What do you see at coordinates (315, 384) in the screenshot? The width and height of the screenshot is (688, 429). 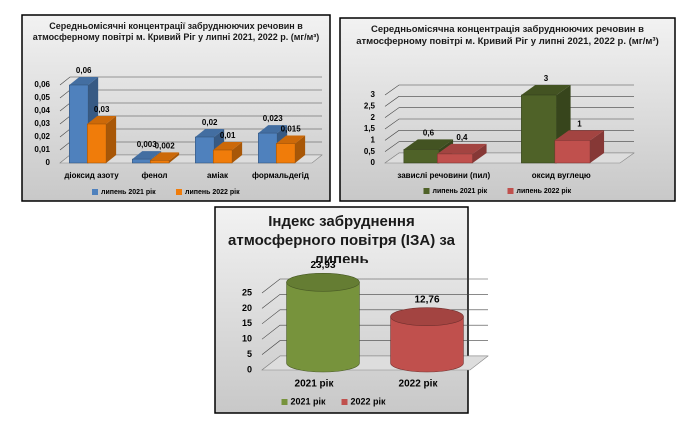 I see `x-tick-label: 2021 рік` at bounding box center [315, 384].